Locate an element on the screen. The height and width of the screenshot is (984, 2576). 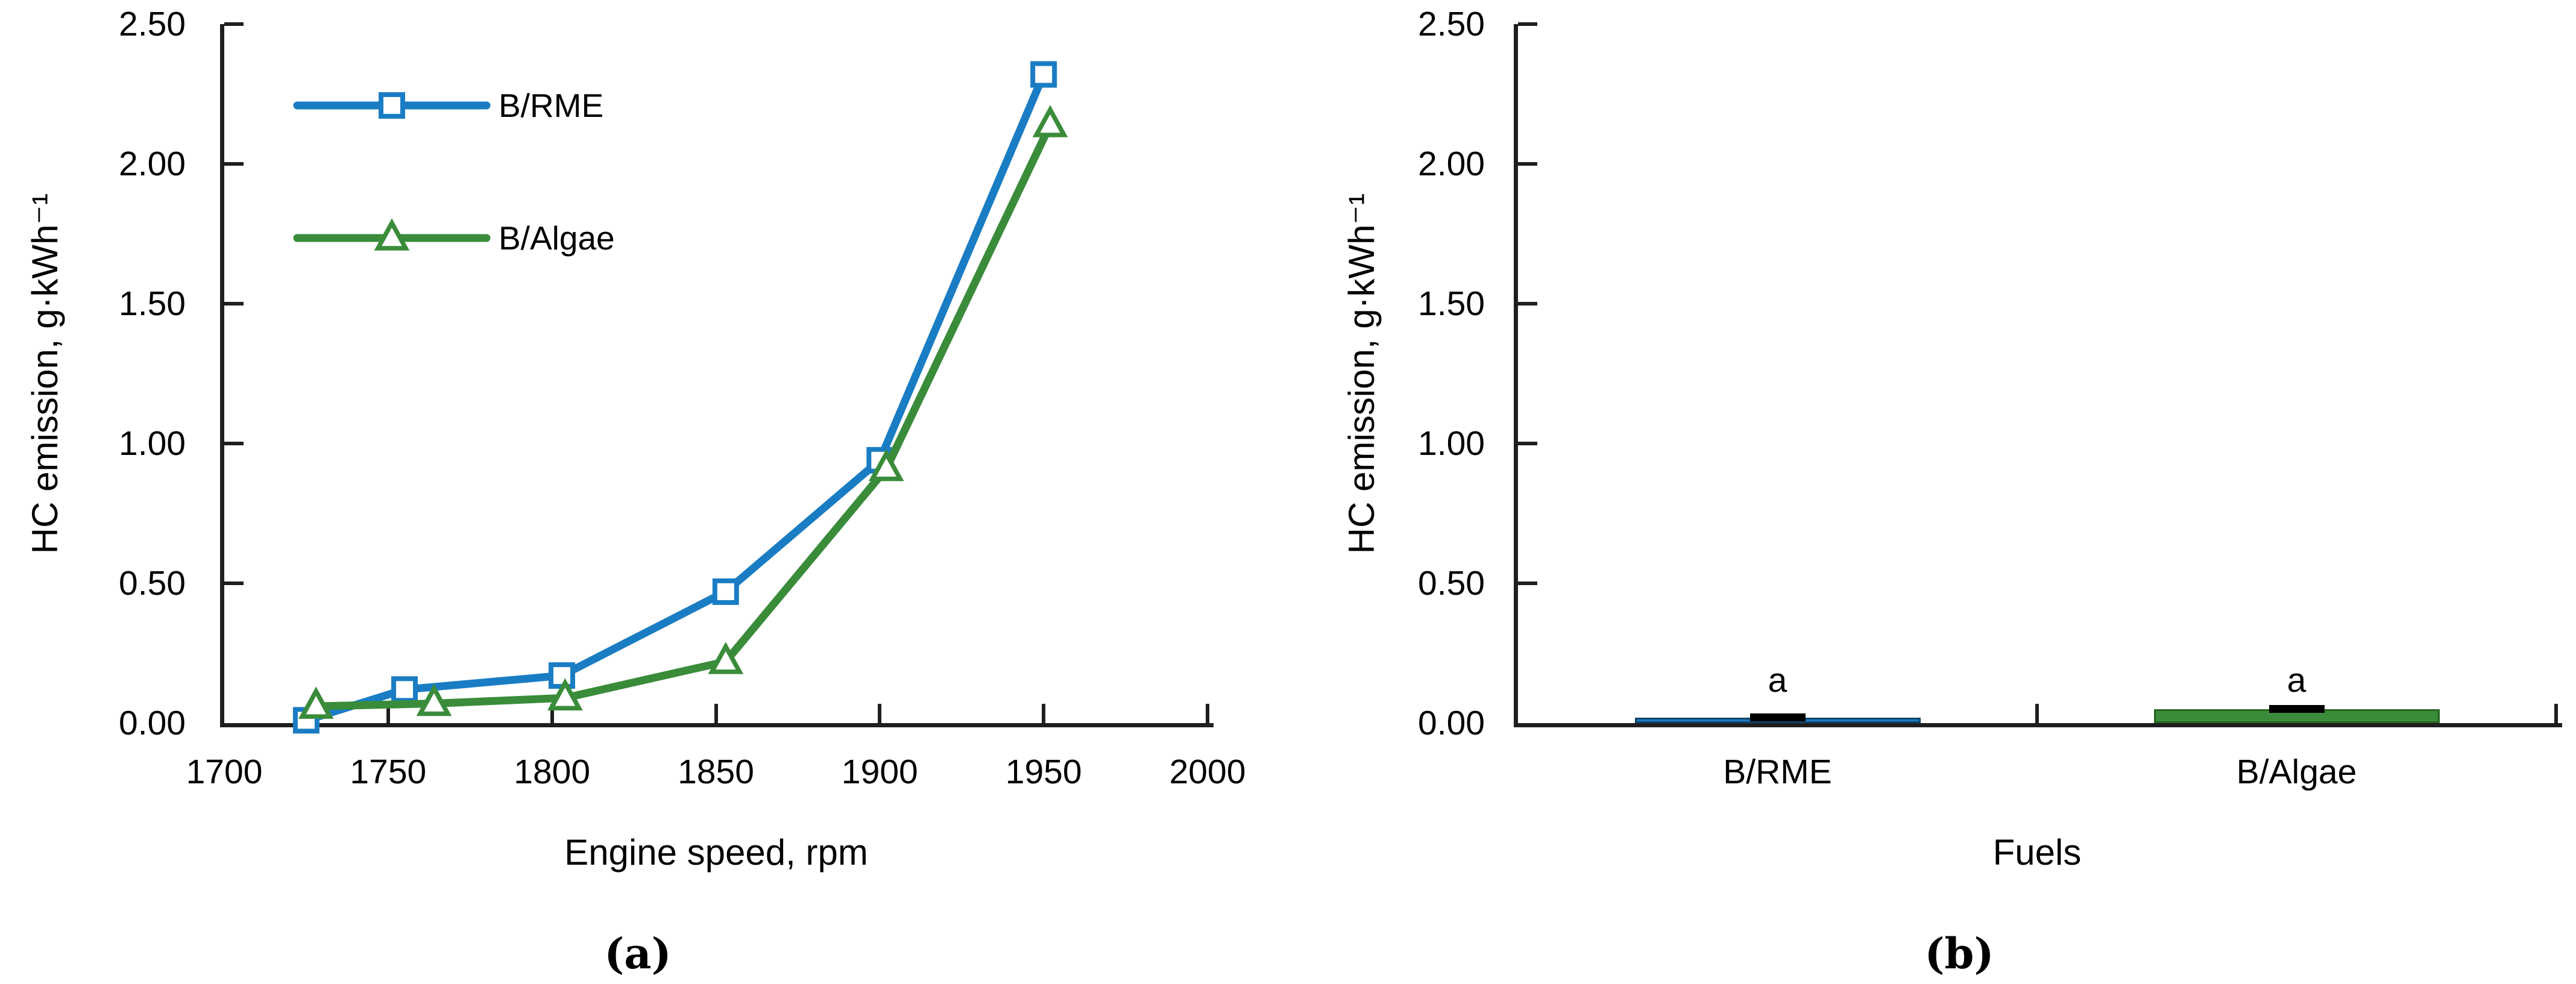
legend-item-b-rme: B/RME is located at coordinates (447, 106).